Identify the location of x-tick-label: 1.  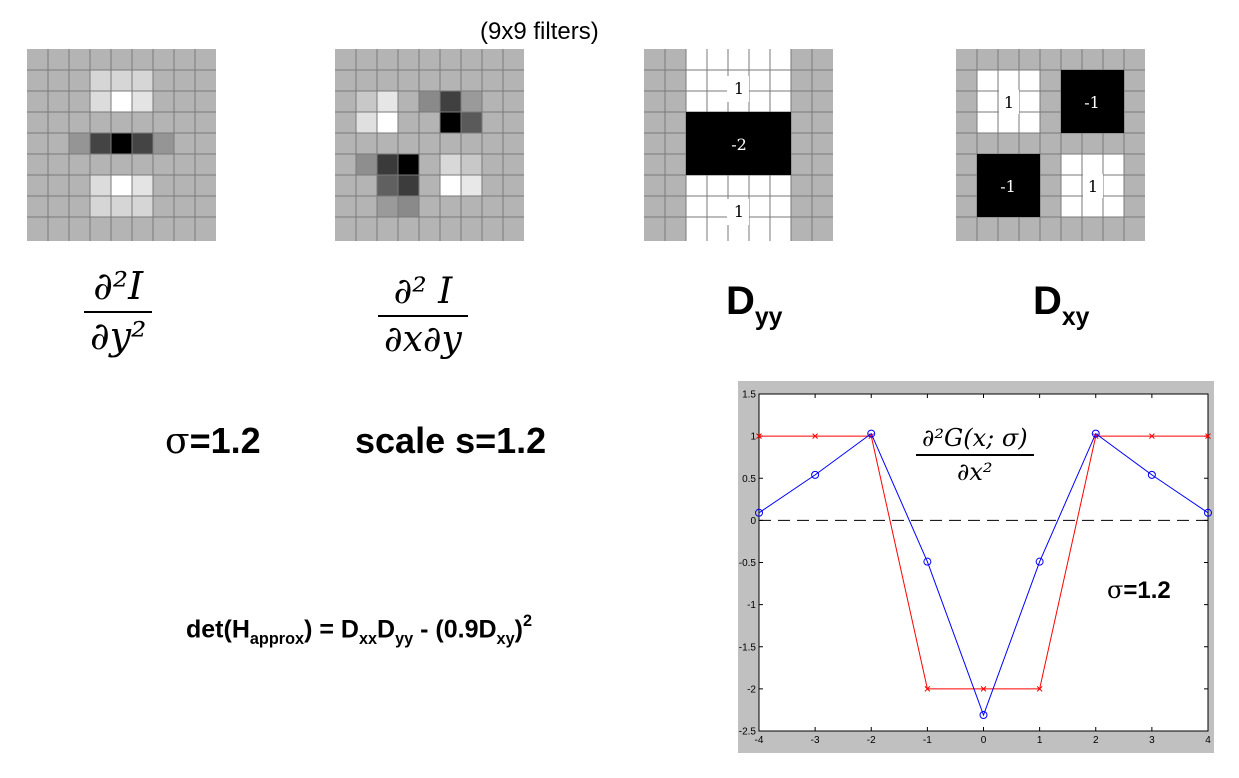
(1040, 740).